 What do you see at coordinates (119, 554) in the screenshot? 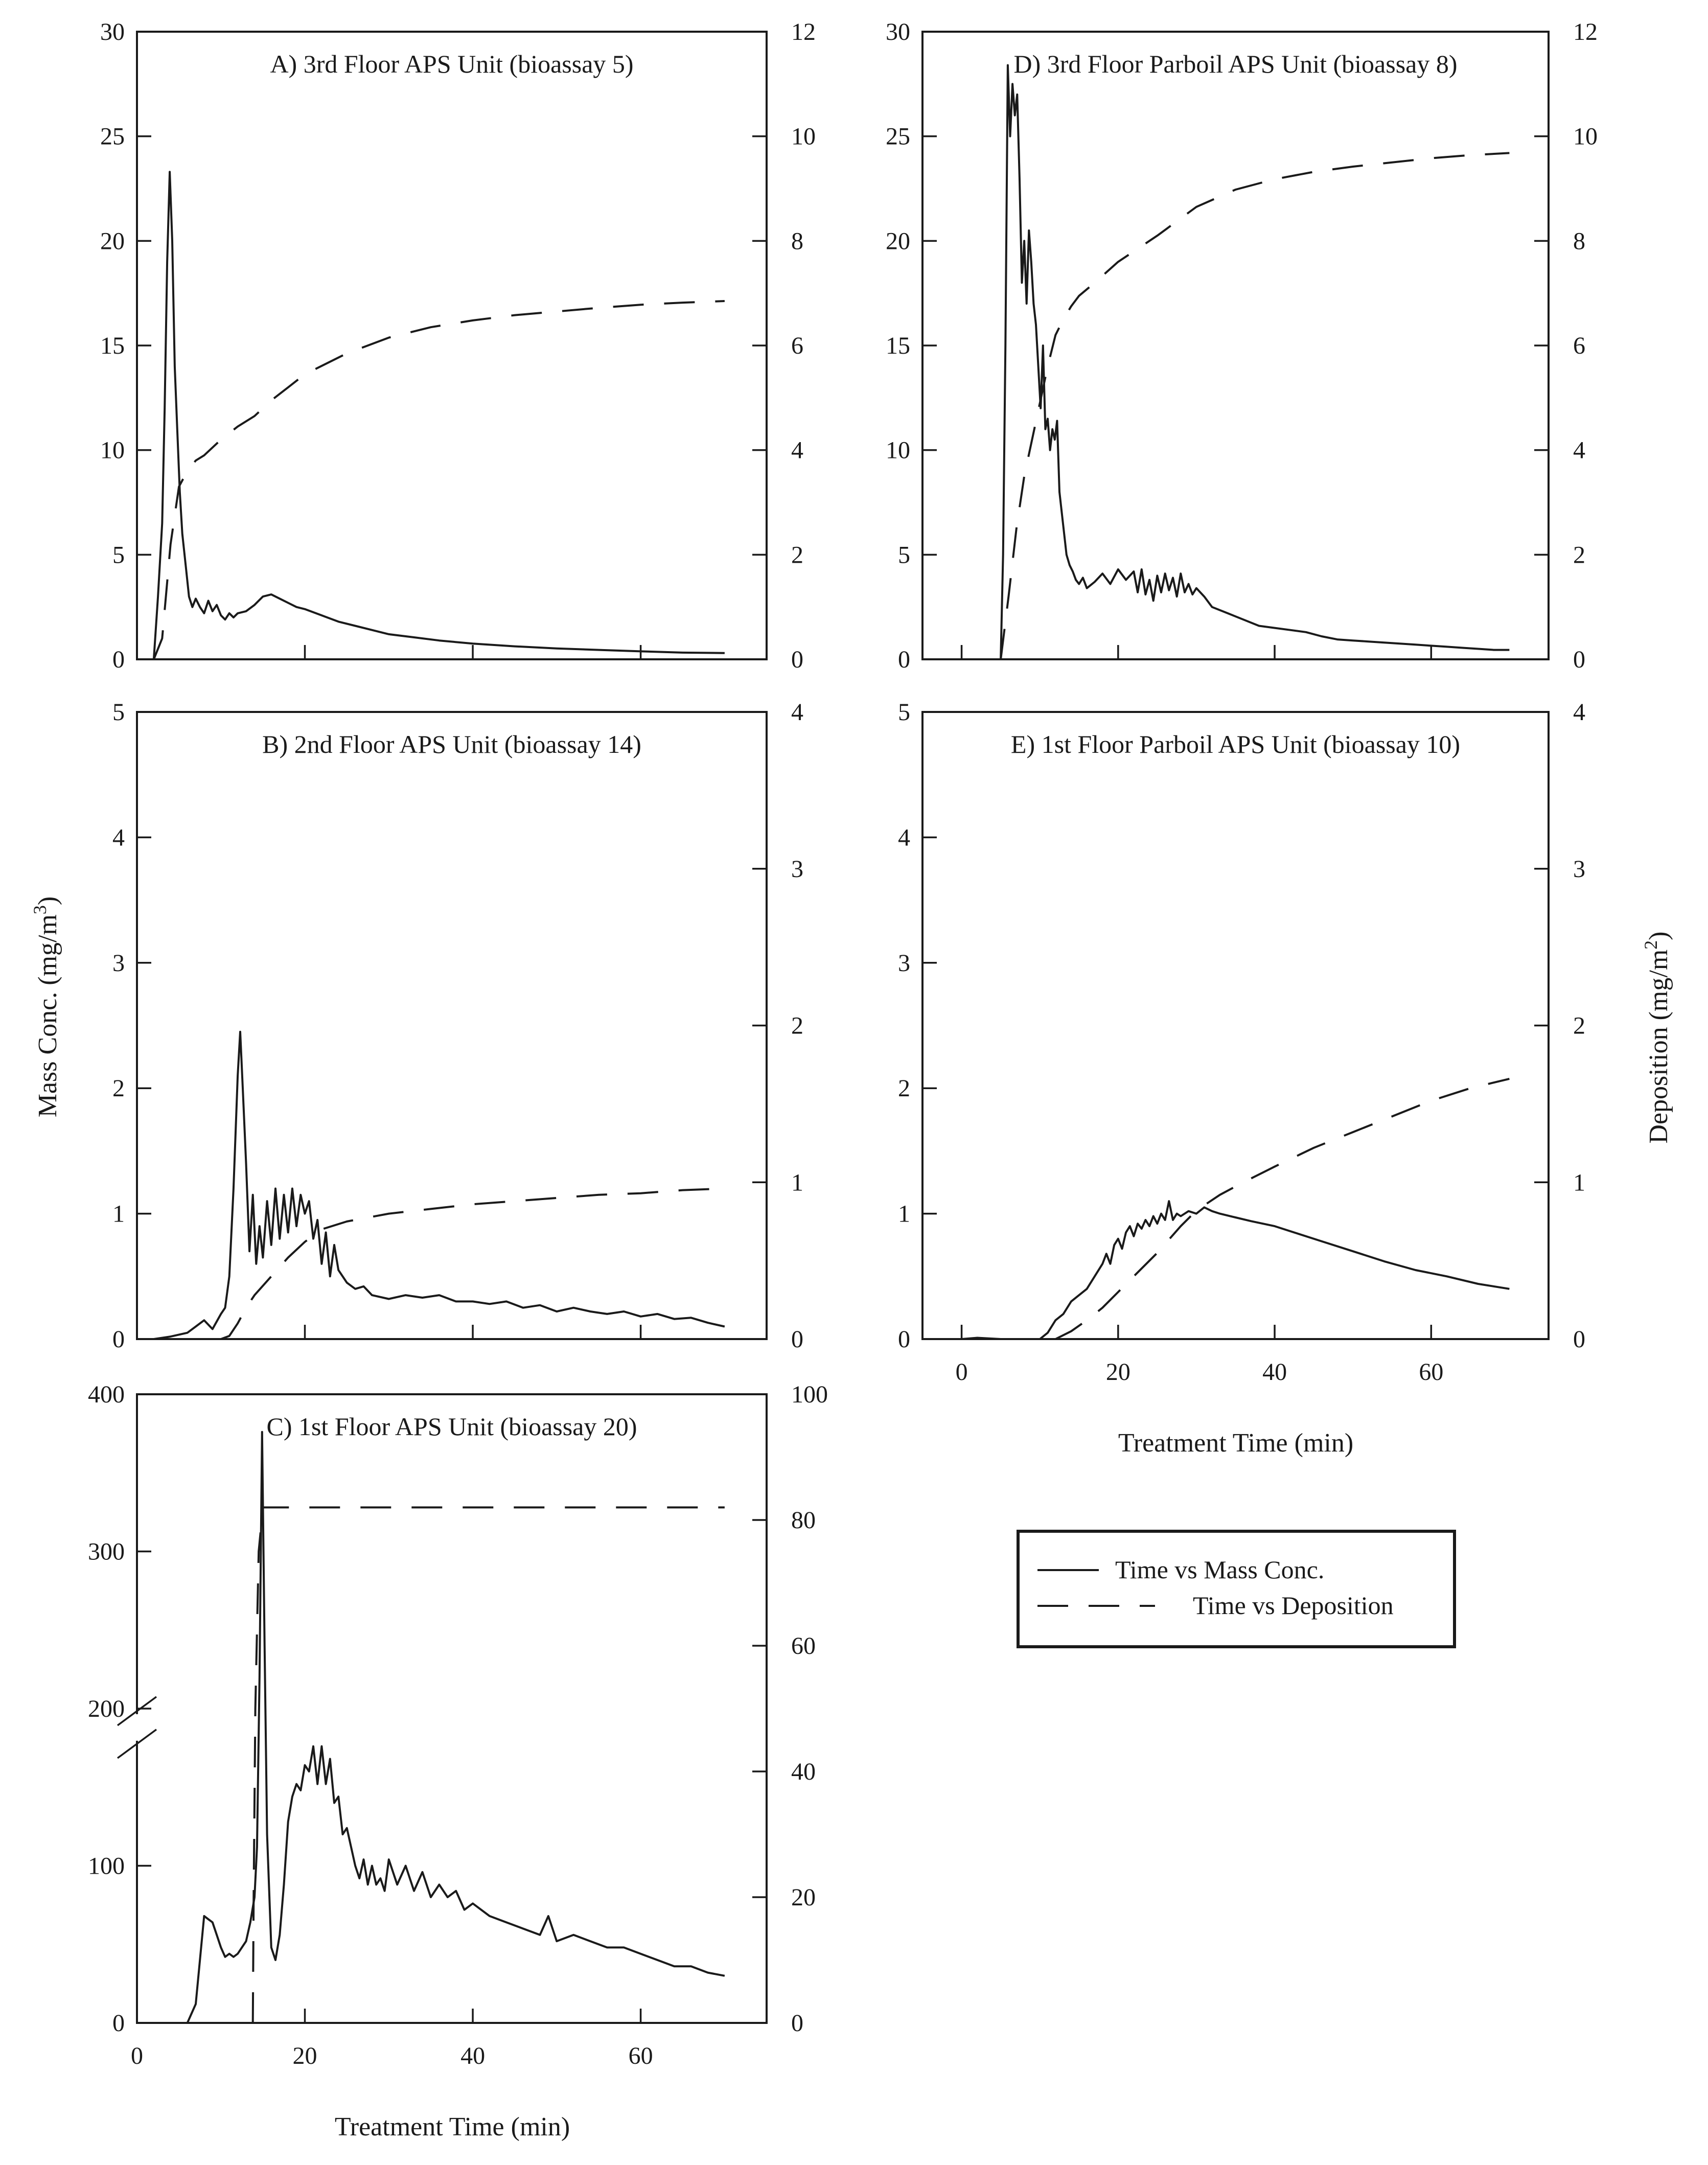
I see `panel-a-left-tick-label: 5` at bounding box center [119, 554].